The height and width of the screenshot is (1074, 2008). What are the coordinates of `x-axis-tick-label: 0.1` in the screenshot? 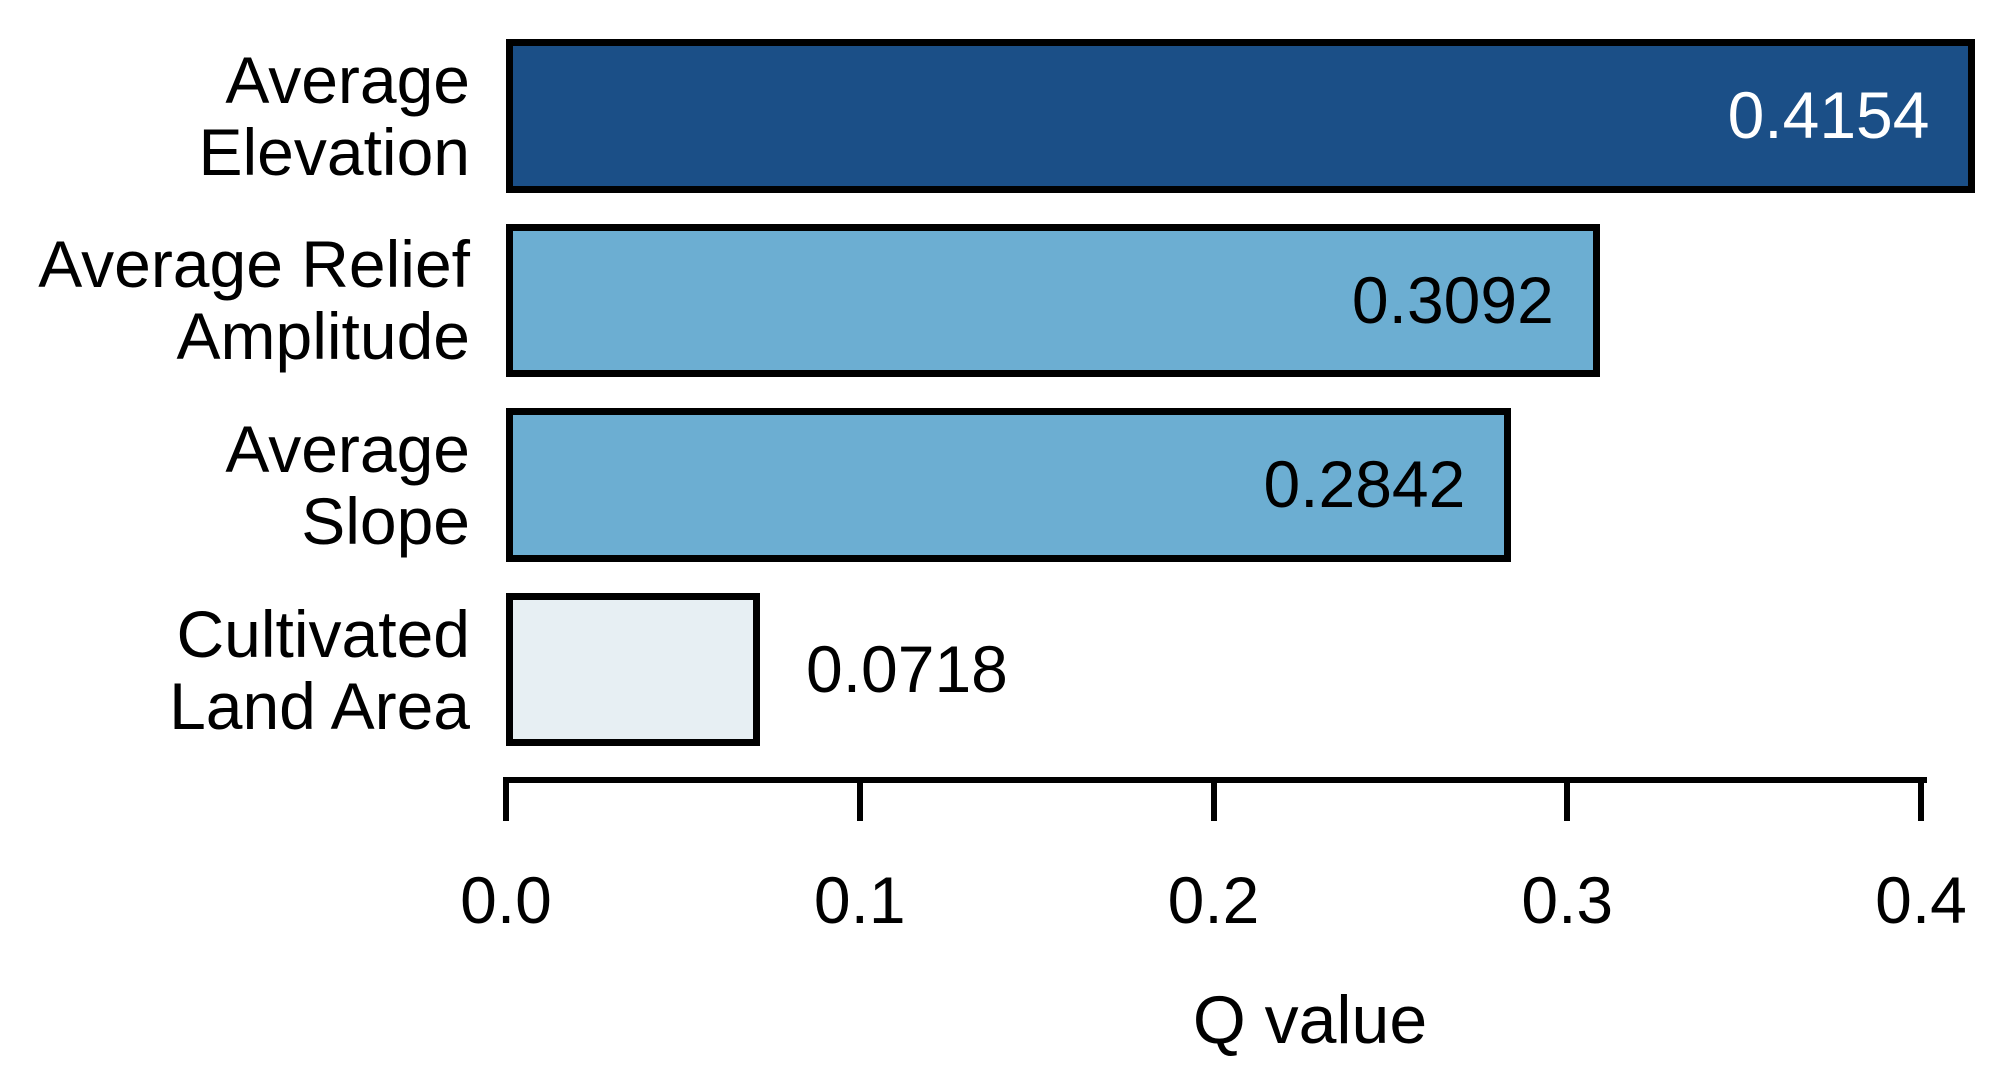 It's located at (859, 900).